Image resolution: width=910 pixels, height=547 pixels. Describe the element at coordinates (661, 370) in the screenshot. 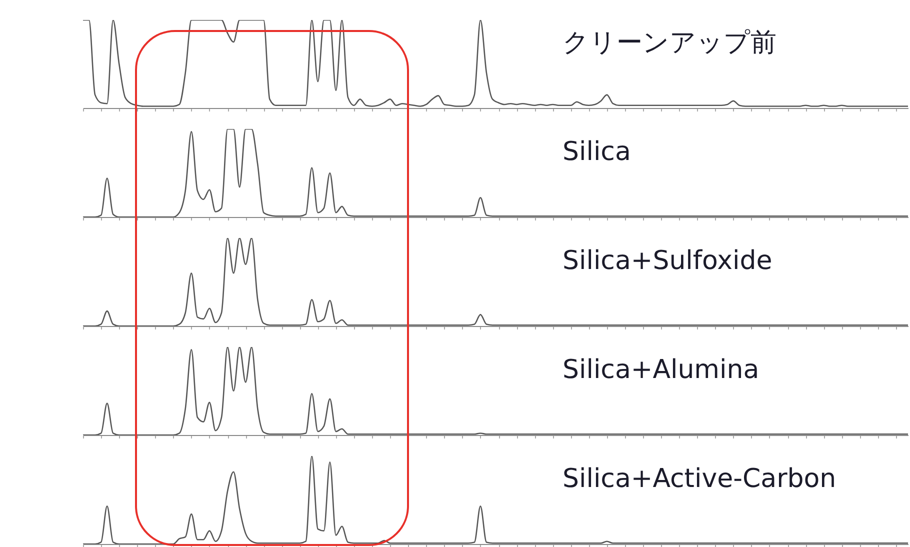

I see `chart-title: Silica+Alumina` at that location.